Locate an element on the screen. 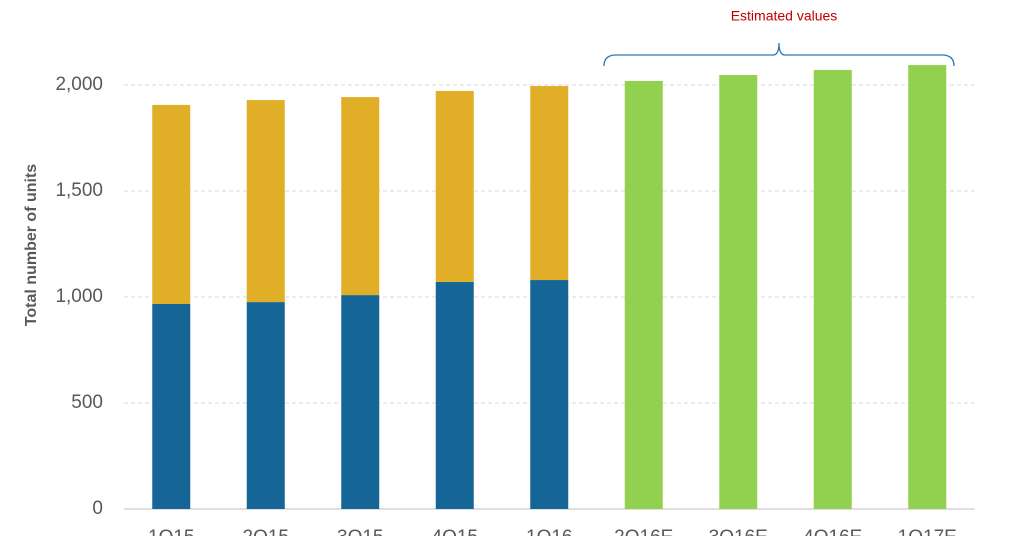  annotation: Estimated values is located at coordinates (784, 16).